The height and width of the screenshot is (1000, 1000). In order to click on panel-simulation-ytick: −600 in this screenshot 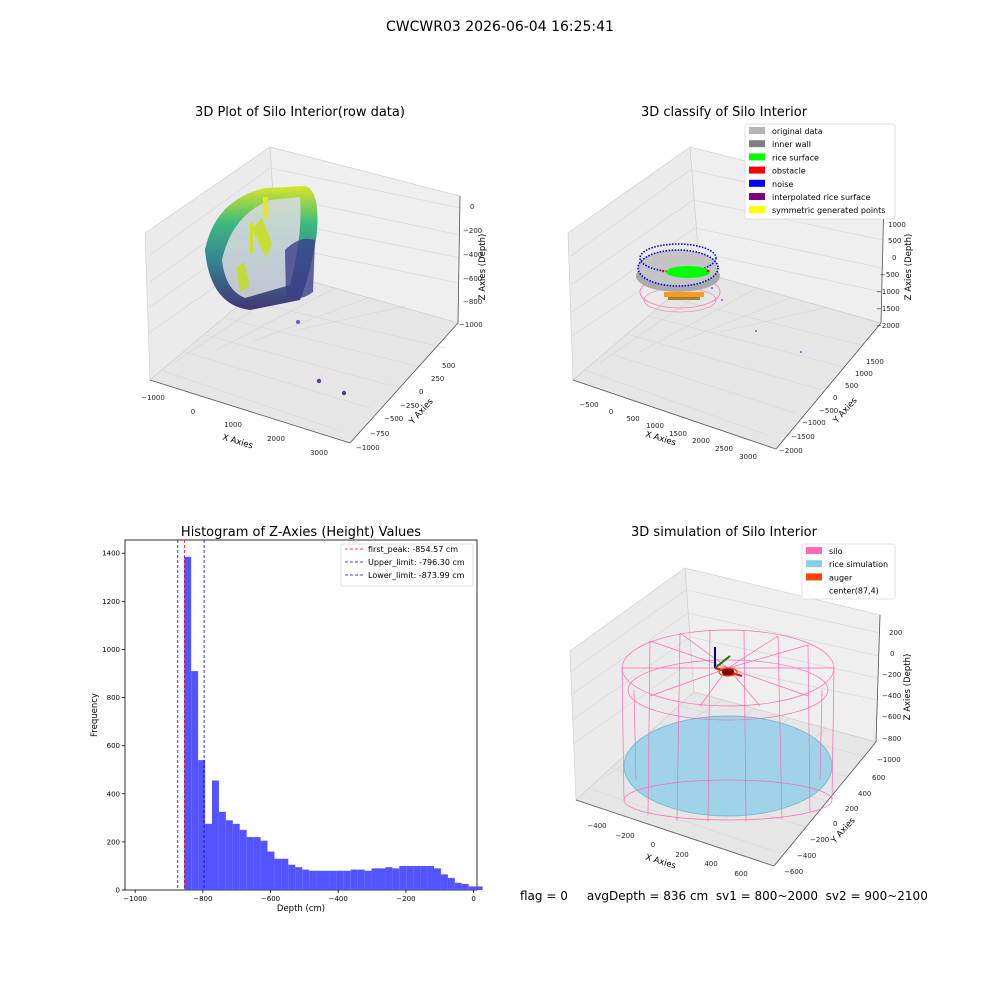, I will do `click(793, 872)`.